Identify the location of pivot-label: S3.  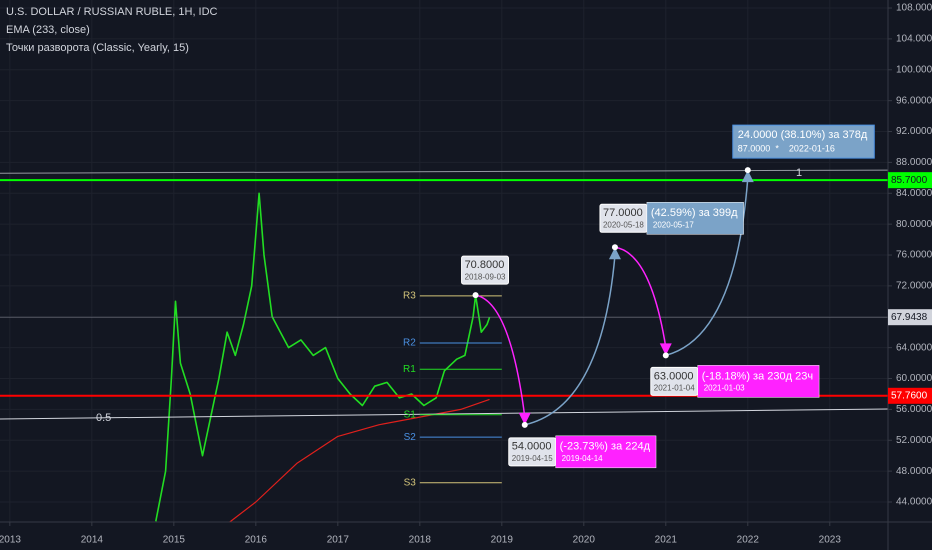
(410, 482).